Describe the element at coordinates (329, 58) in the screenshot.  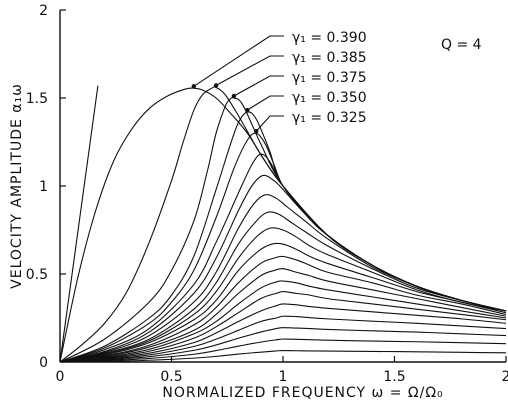
I see `annotation-label-2: γ₁ = 0.385` at that location.